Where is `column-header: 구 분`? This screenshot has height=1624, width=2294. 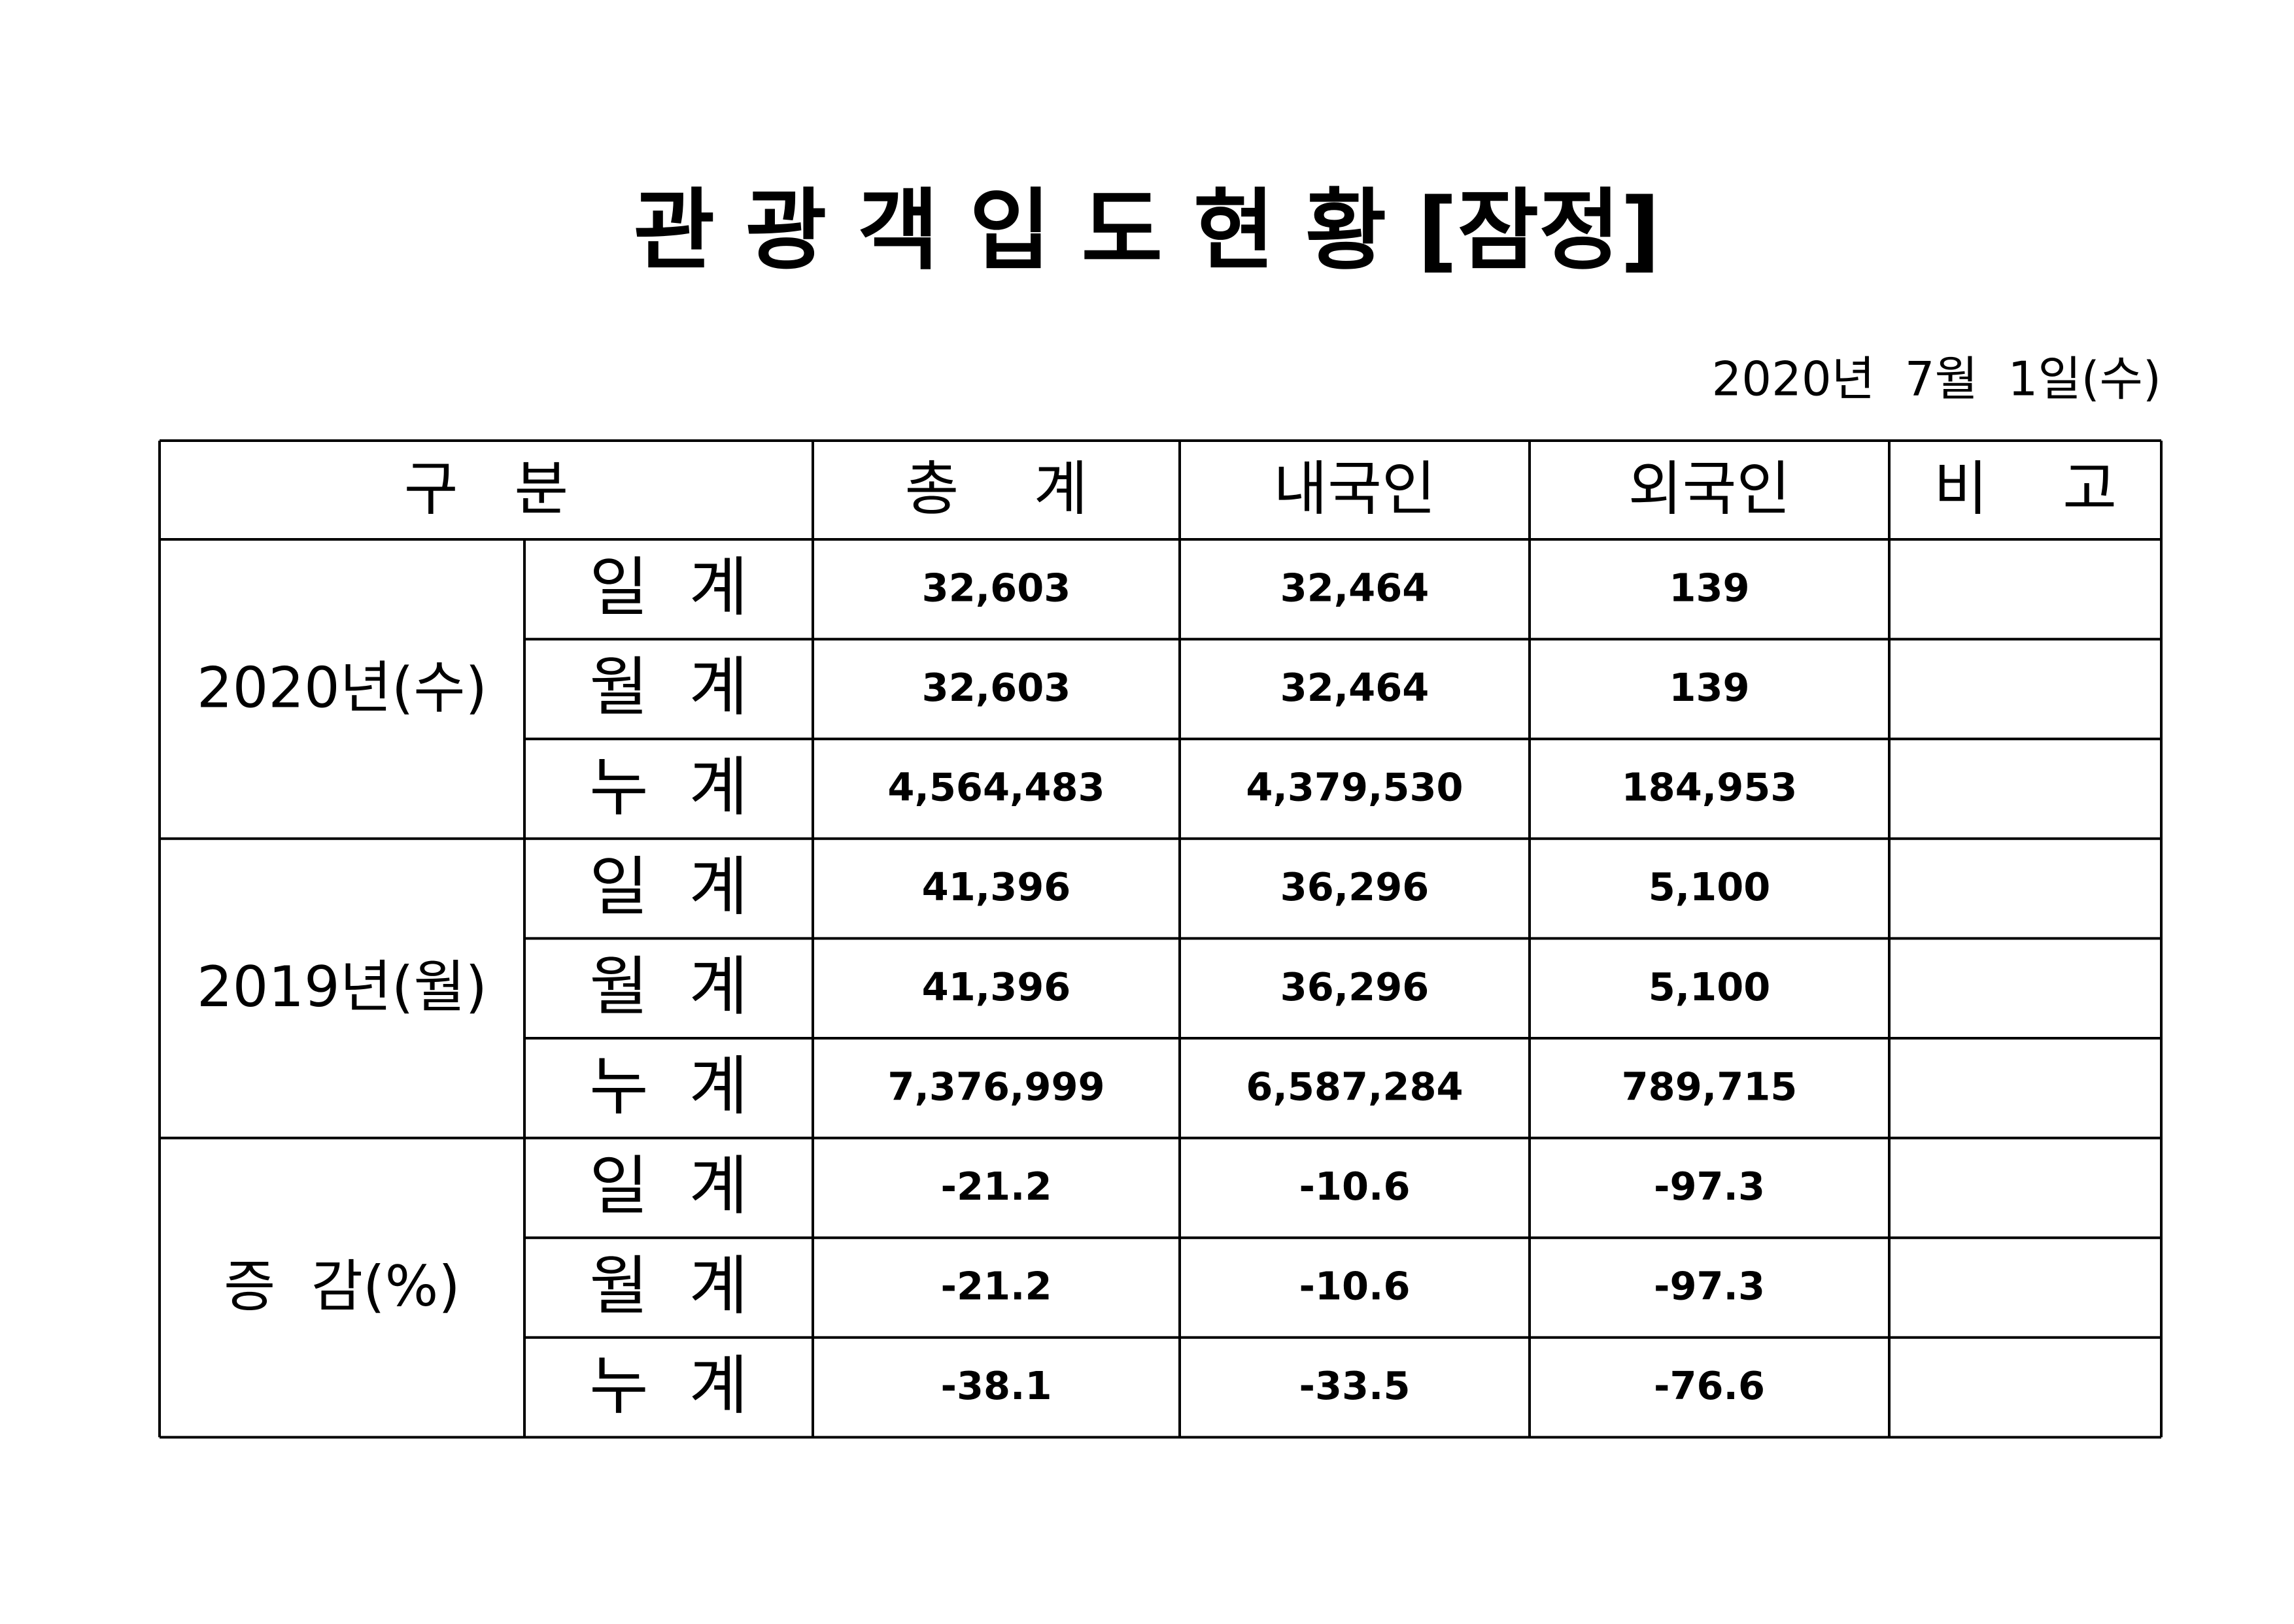 column-header: 구 분 is located at coordinates (486, 488).